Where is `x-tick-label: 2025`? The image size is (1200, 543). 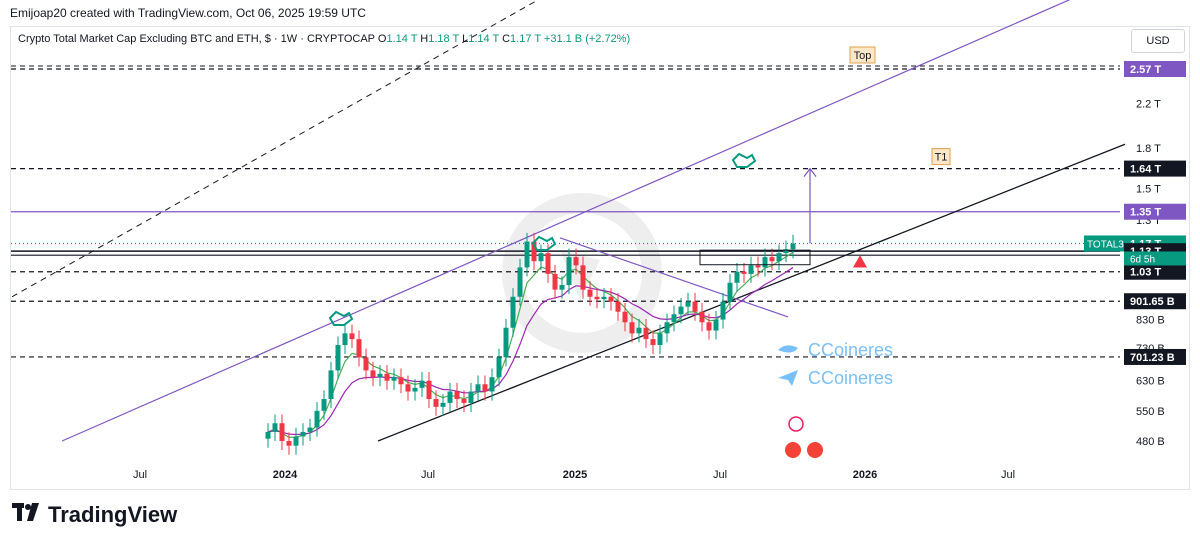
x-tick-label: 2025 is located at coordinates (575, 475).